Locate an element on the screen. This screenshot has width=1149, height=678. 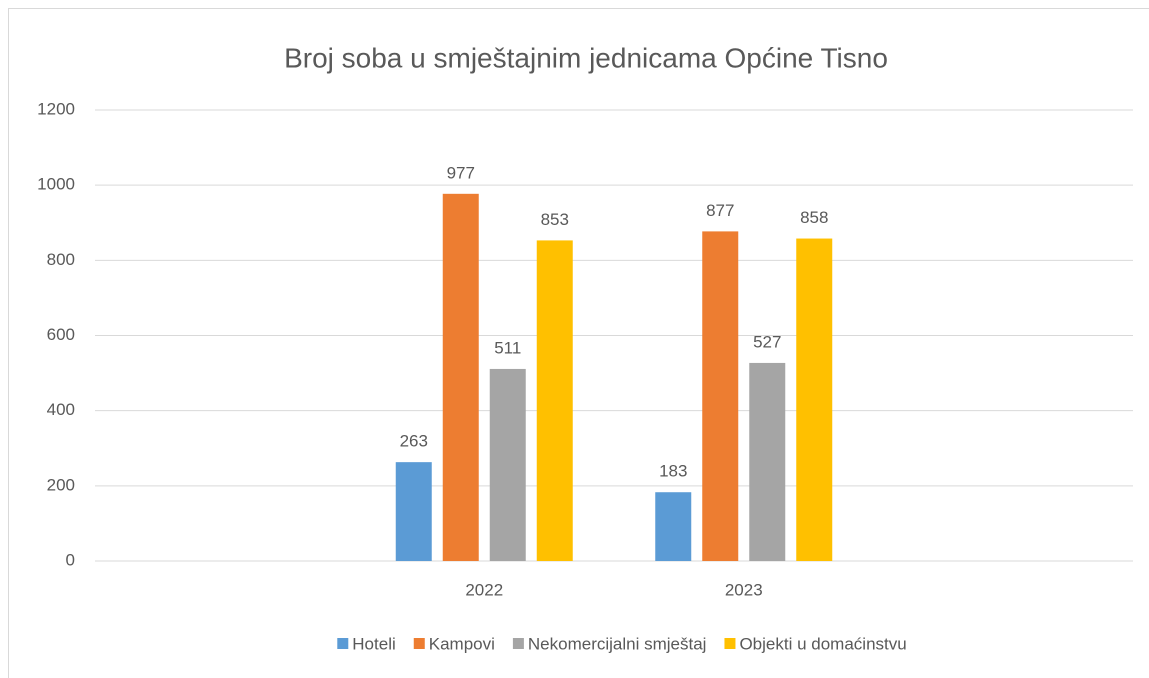
data-label: 853 is located at coordinates (555, 219).